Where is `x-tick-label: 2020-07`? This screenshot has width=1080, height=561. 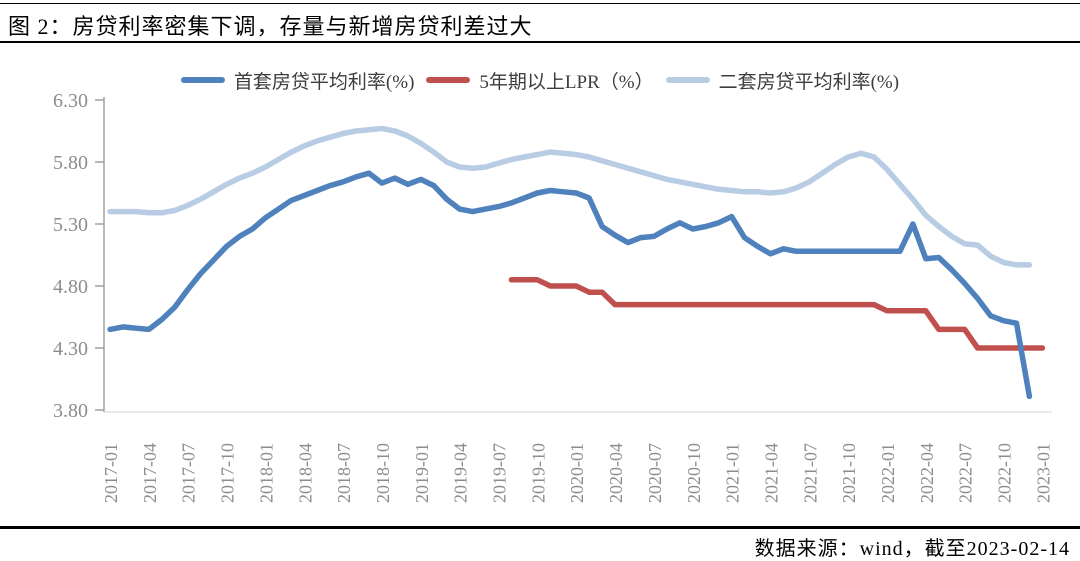
x-tick-label: 2020-07 is located at coordinates (655, 473).